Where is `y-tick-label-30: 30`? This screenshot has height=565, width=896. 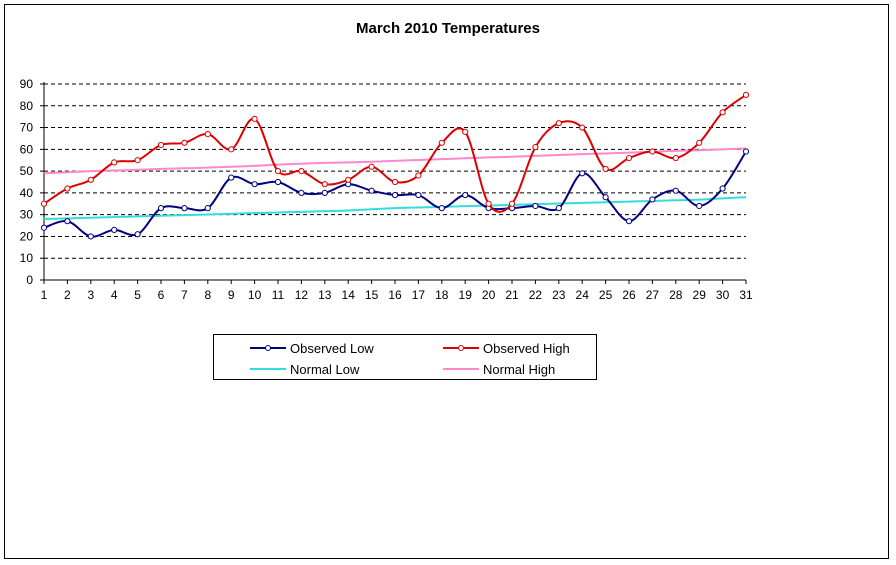 y-tick-label-30: 30 is located at coordinates (27, 215).